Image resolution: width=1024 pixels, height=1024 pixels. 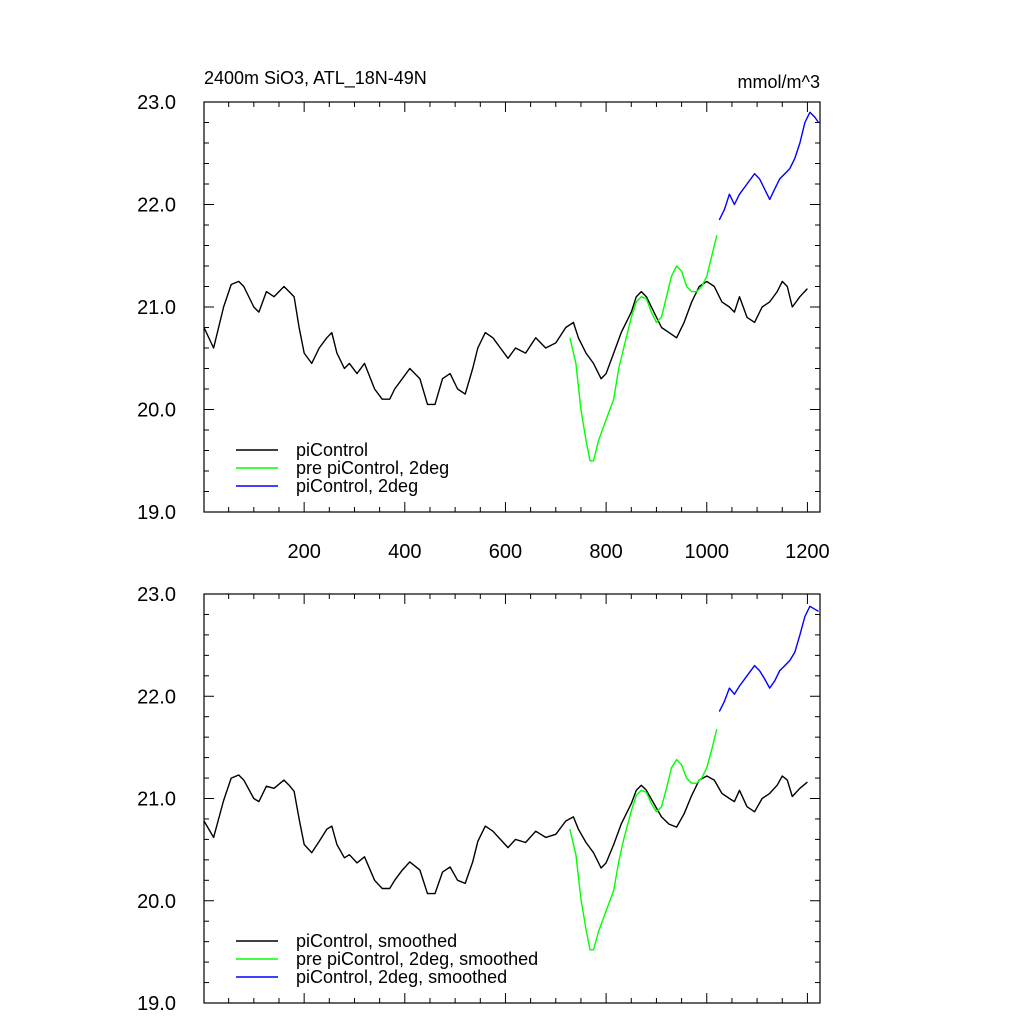 I want to click on x-tick-label: 600, so click(x=505, y=552).